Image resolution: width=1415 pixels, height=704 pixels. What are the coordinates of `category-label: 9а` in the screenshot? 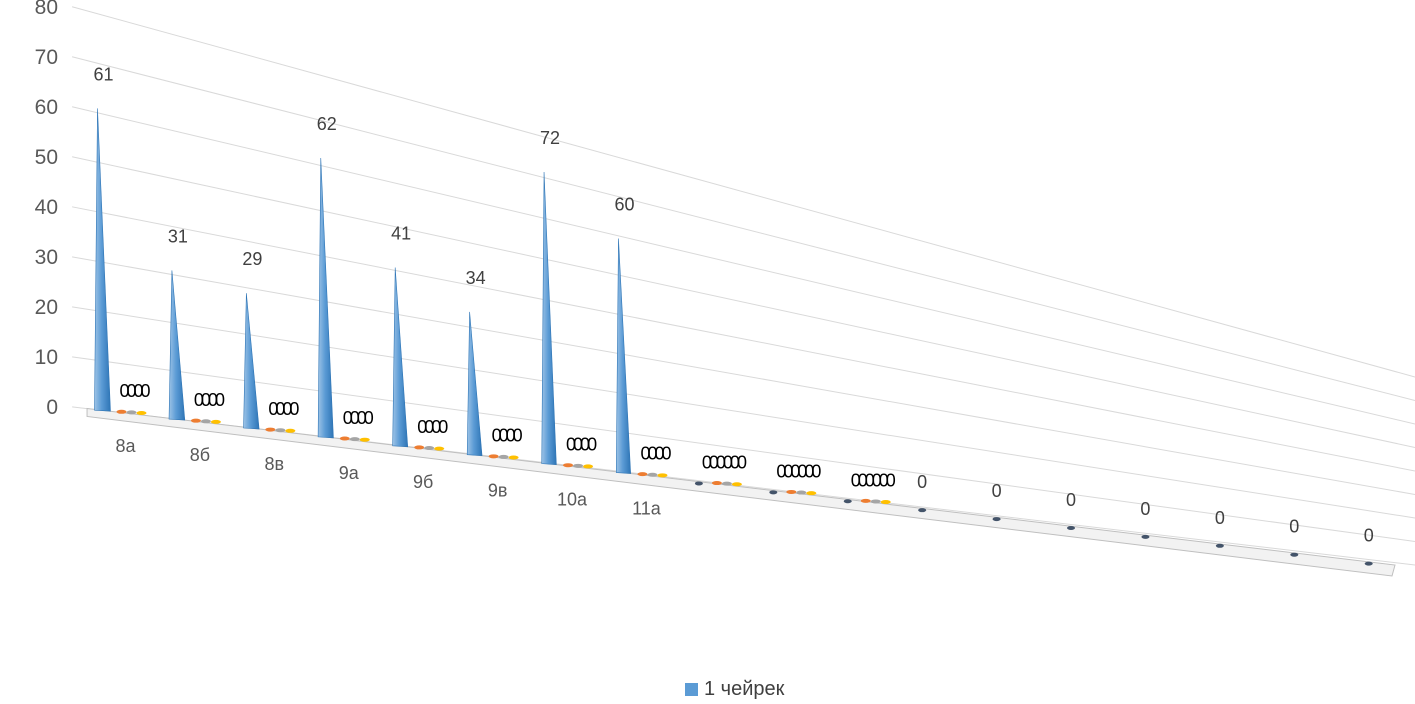 It's located at (349, 473).